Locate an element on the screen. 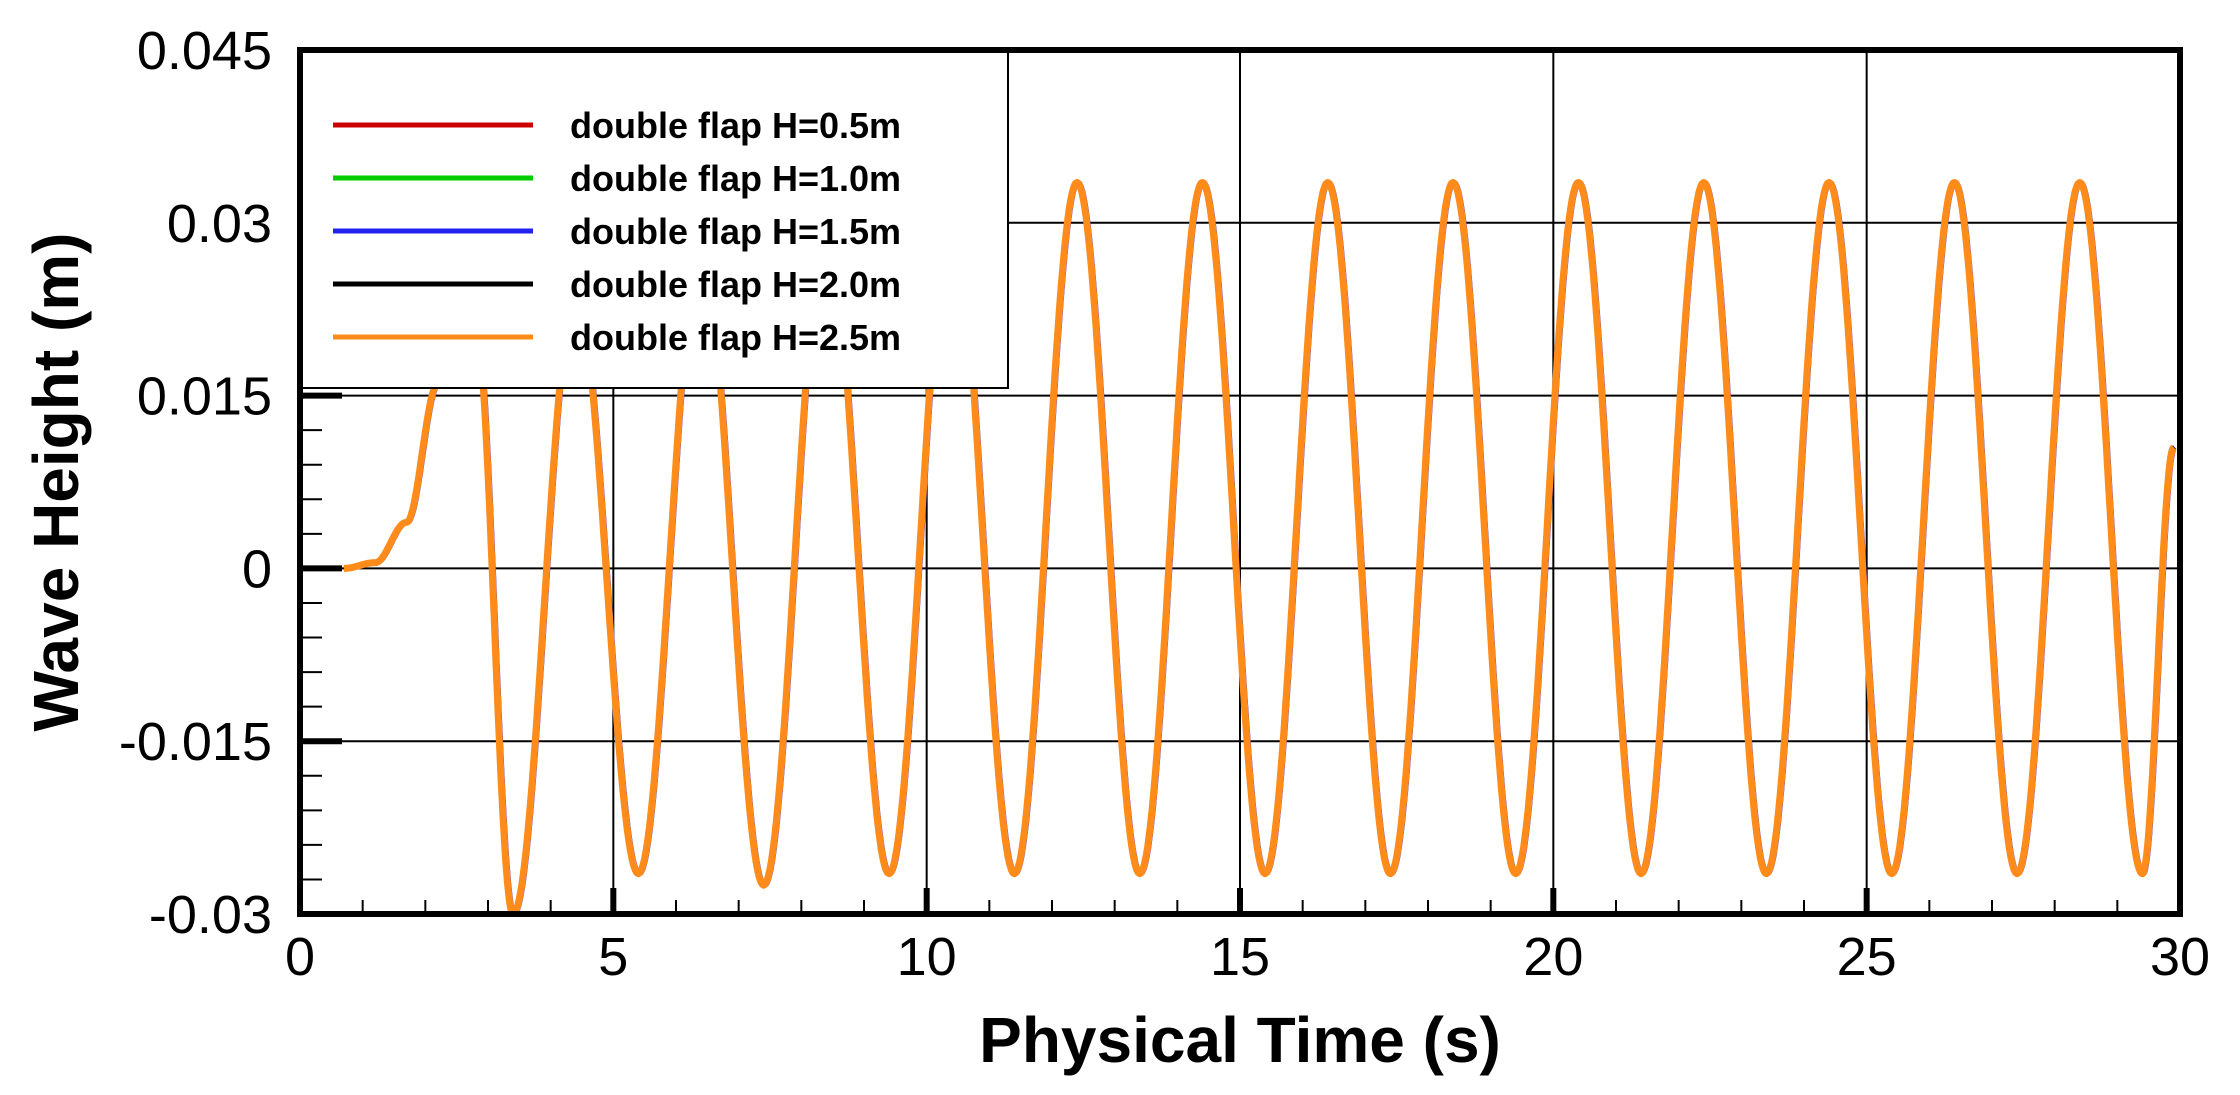 The image size is (2240, 1095). x-tick-label: 25 is located at coordinates (1867, 957).